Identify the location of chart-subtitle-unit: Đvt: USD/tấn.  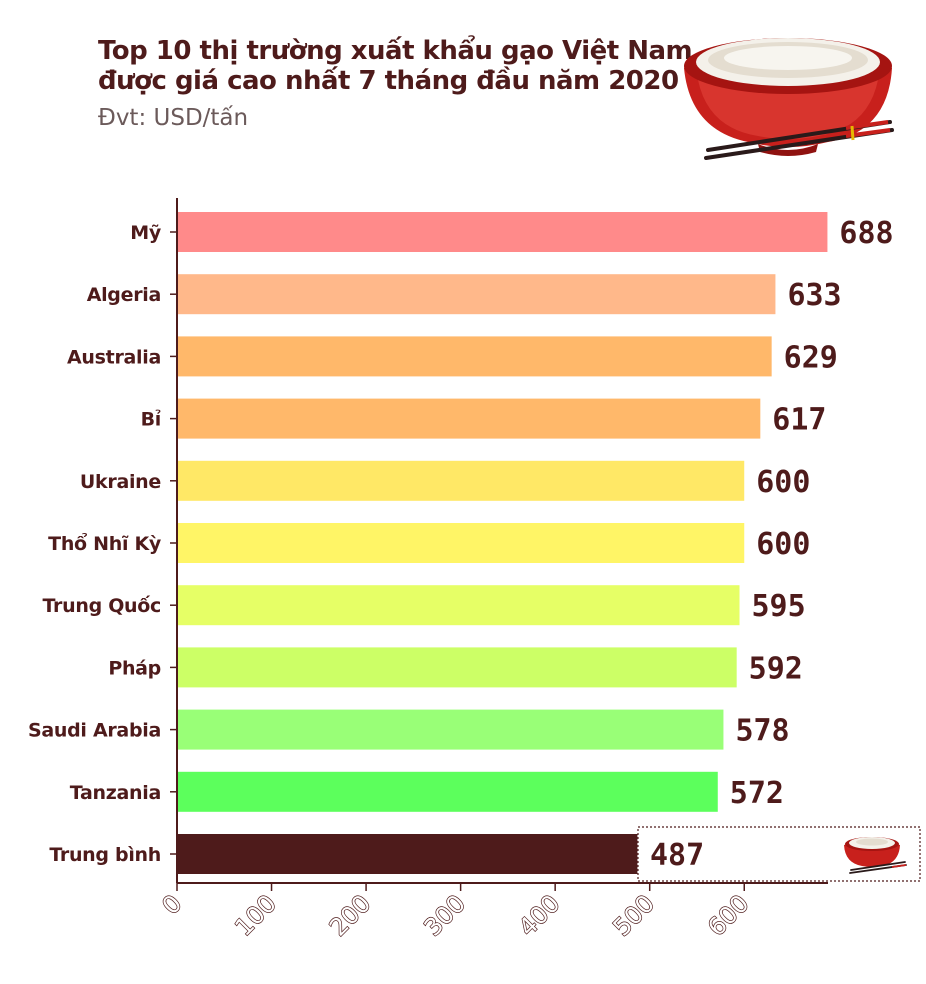
(173, 118).